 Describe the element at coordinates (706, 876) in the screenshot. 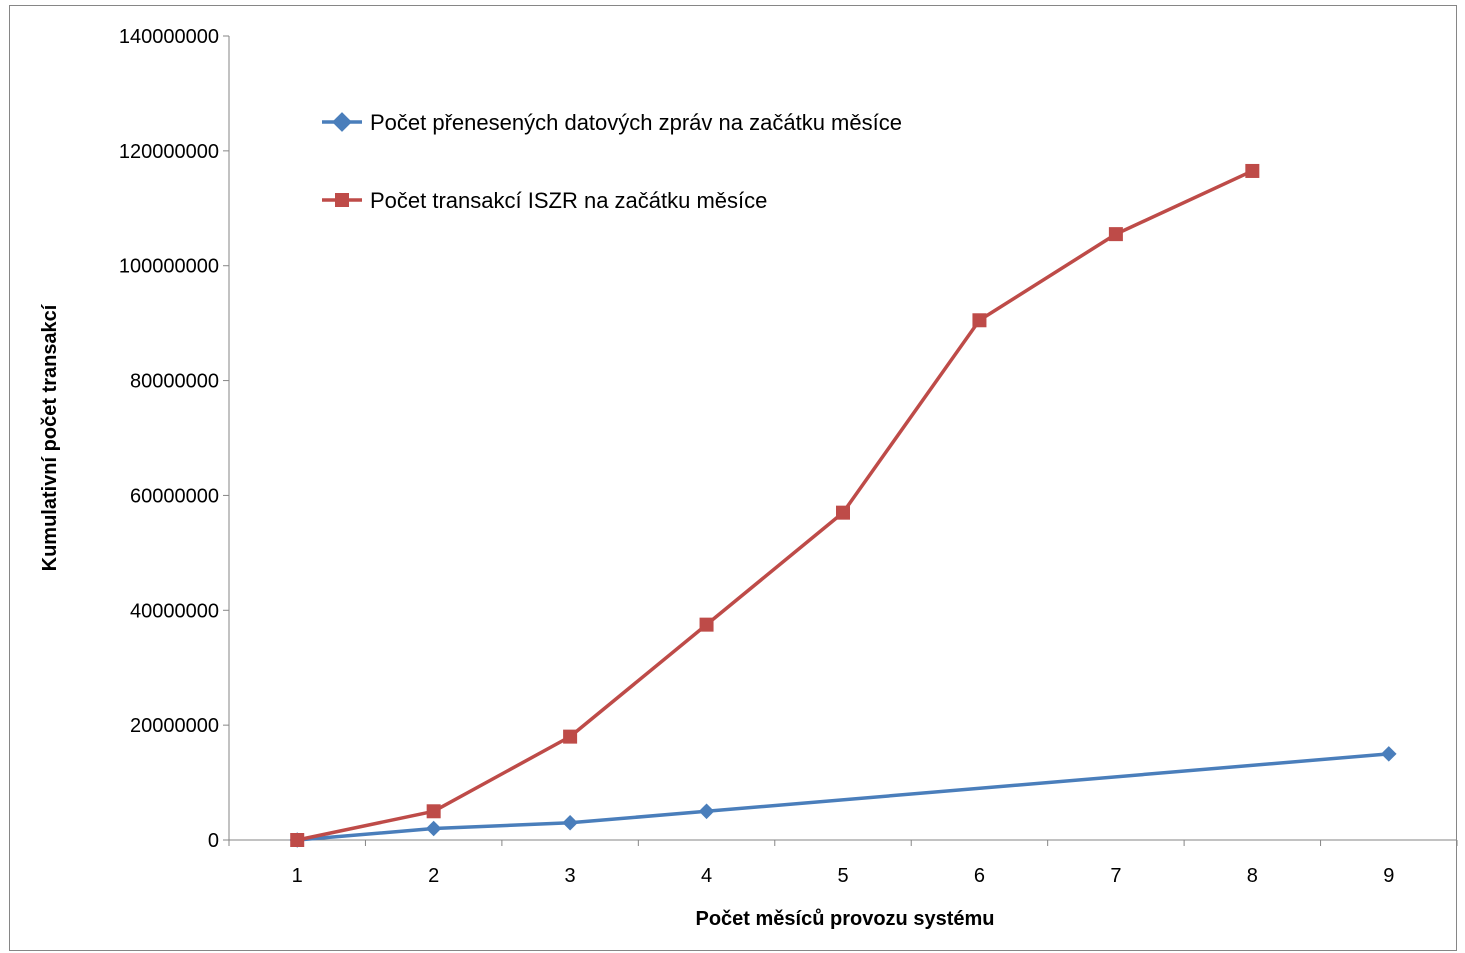

I see `x-tick-label: 4` at that location.